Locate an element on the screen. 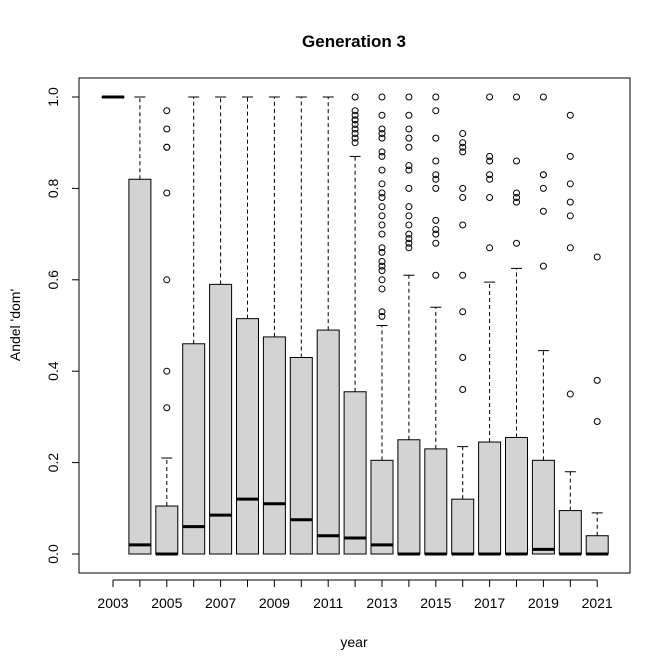 The width and height of the screenshot is (672, 671). x-tick-label: 2015 is located at coordinates (435, 603).